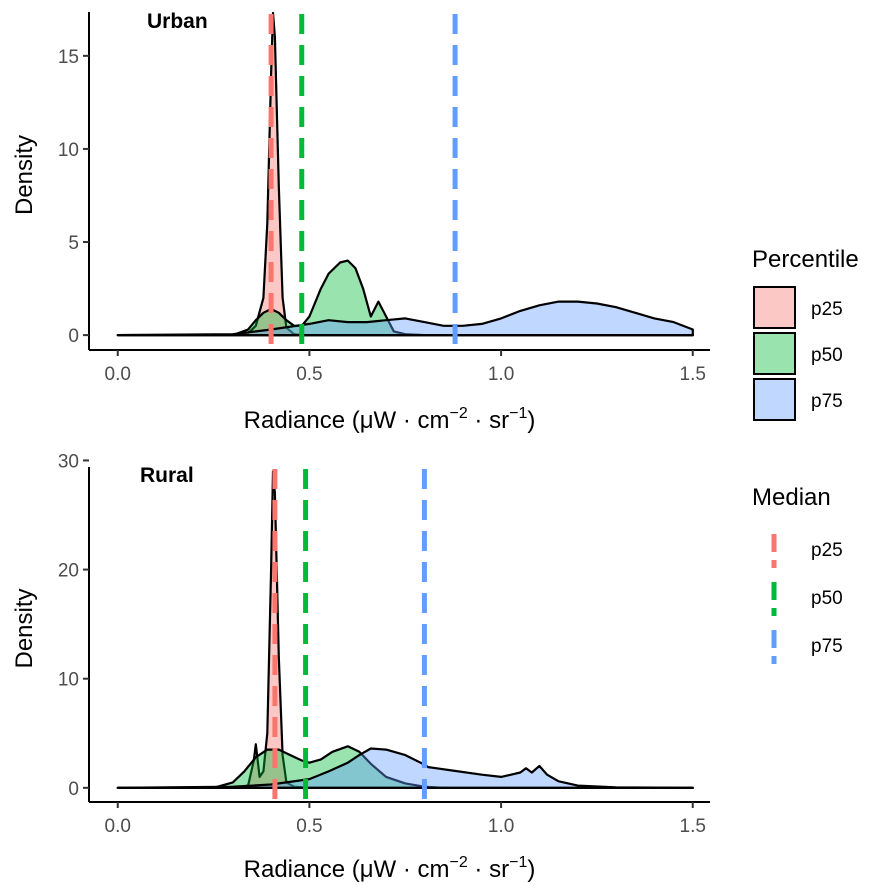 The width and height of the screenshot is (884, 895). What do you see at coordinates (827, 646) in the screenshot?
I see `legend-median-label-p75: p75` at bounding box center [827, 646].